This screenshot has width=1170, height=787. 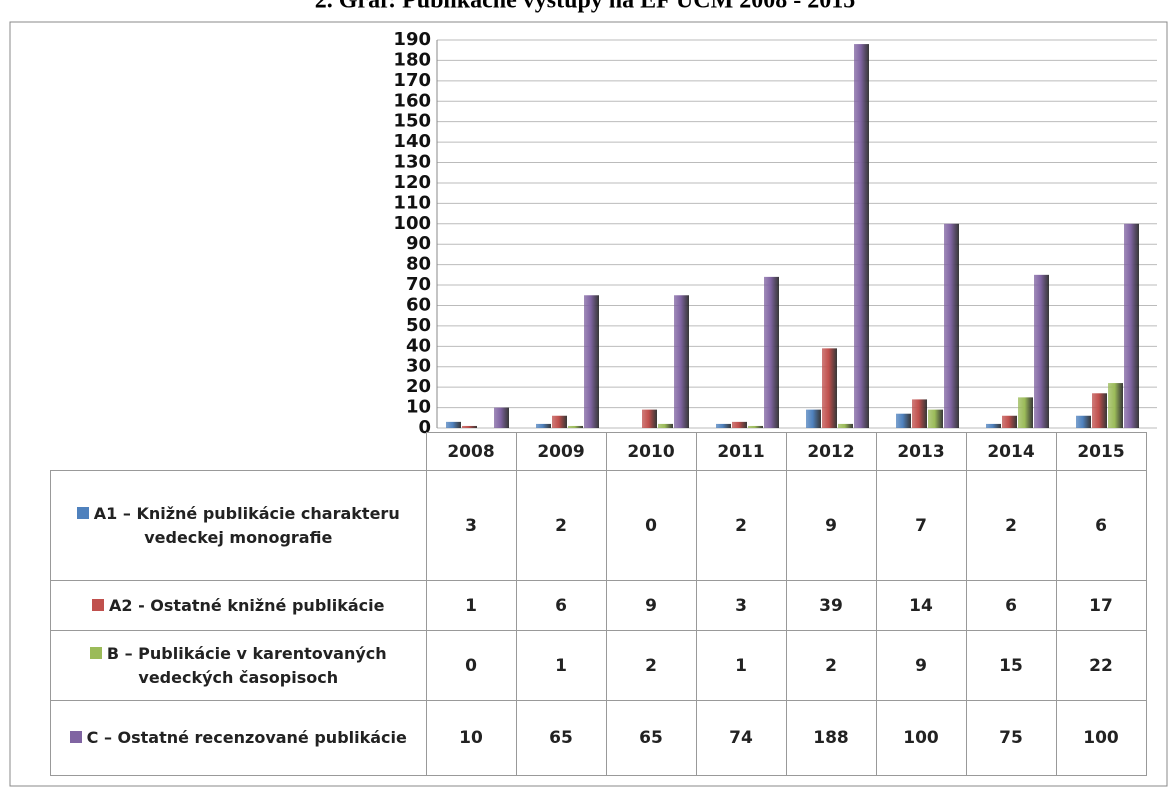 I want to click on legend-entry: C – Ostatné recenzované publikácie, so click(x=238, y=738).